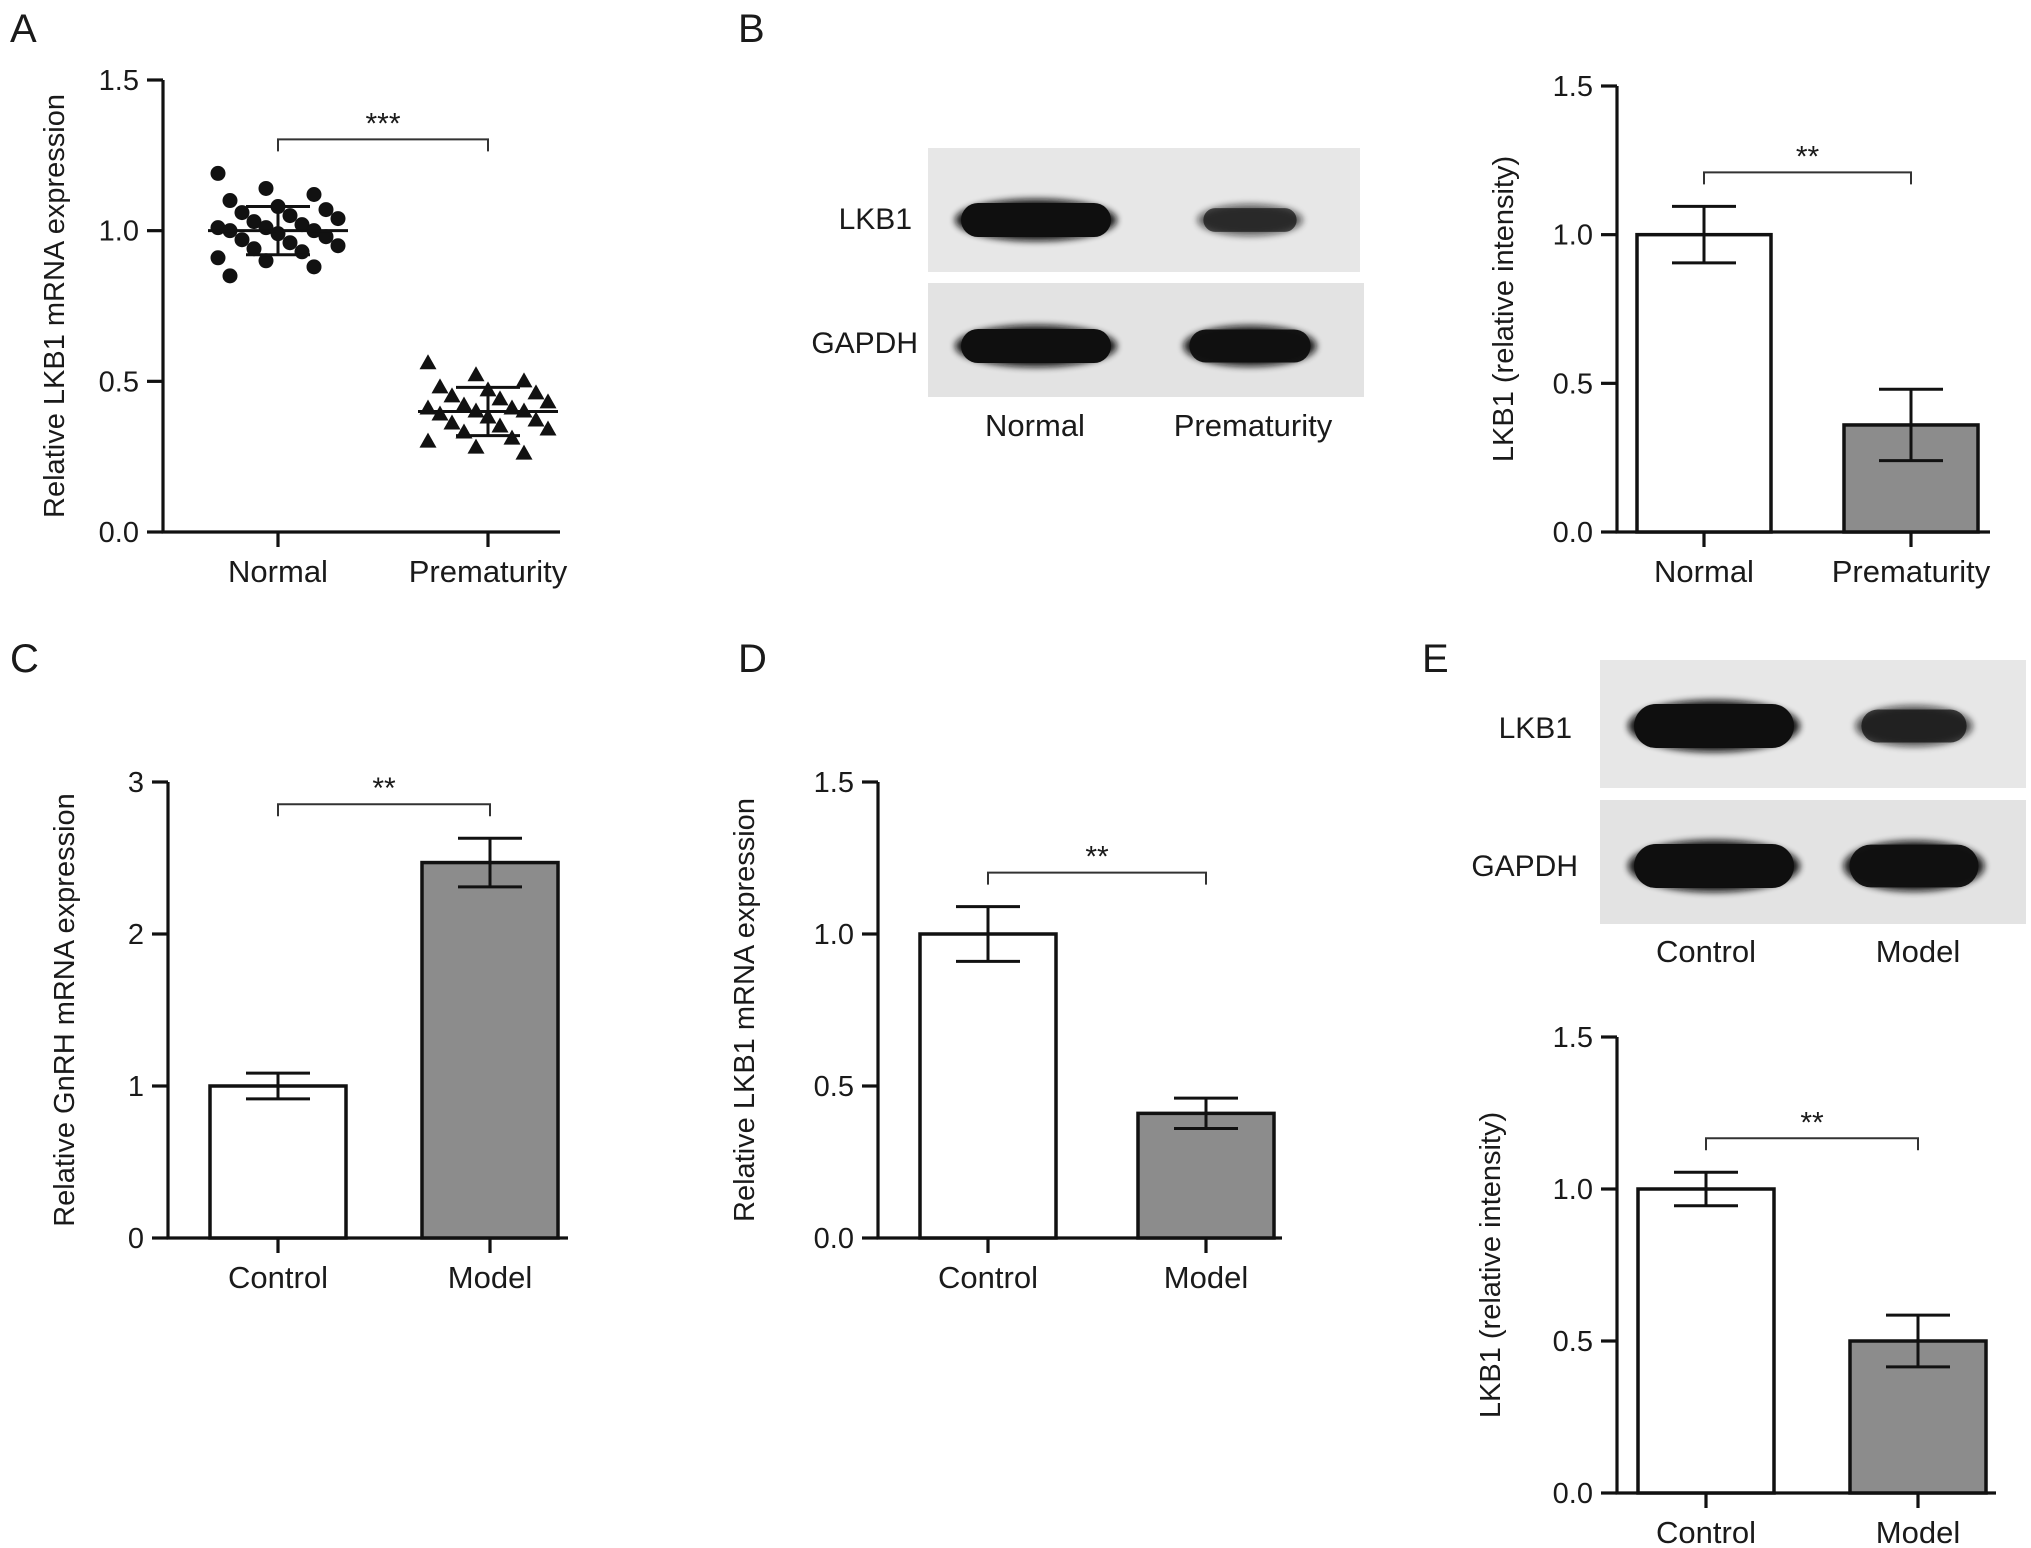 The image size is (2031, 1548). Describe the element at coordinates (382, 123) in the screenshot. I see `chart-a-significance-stars: ***` at that location.